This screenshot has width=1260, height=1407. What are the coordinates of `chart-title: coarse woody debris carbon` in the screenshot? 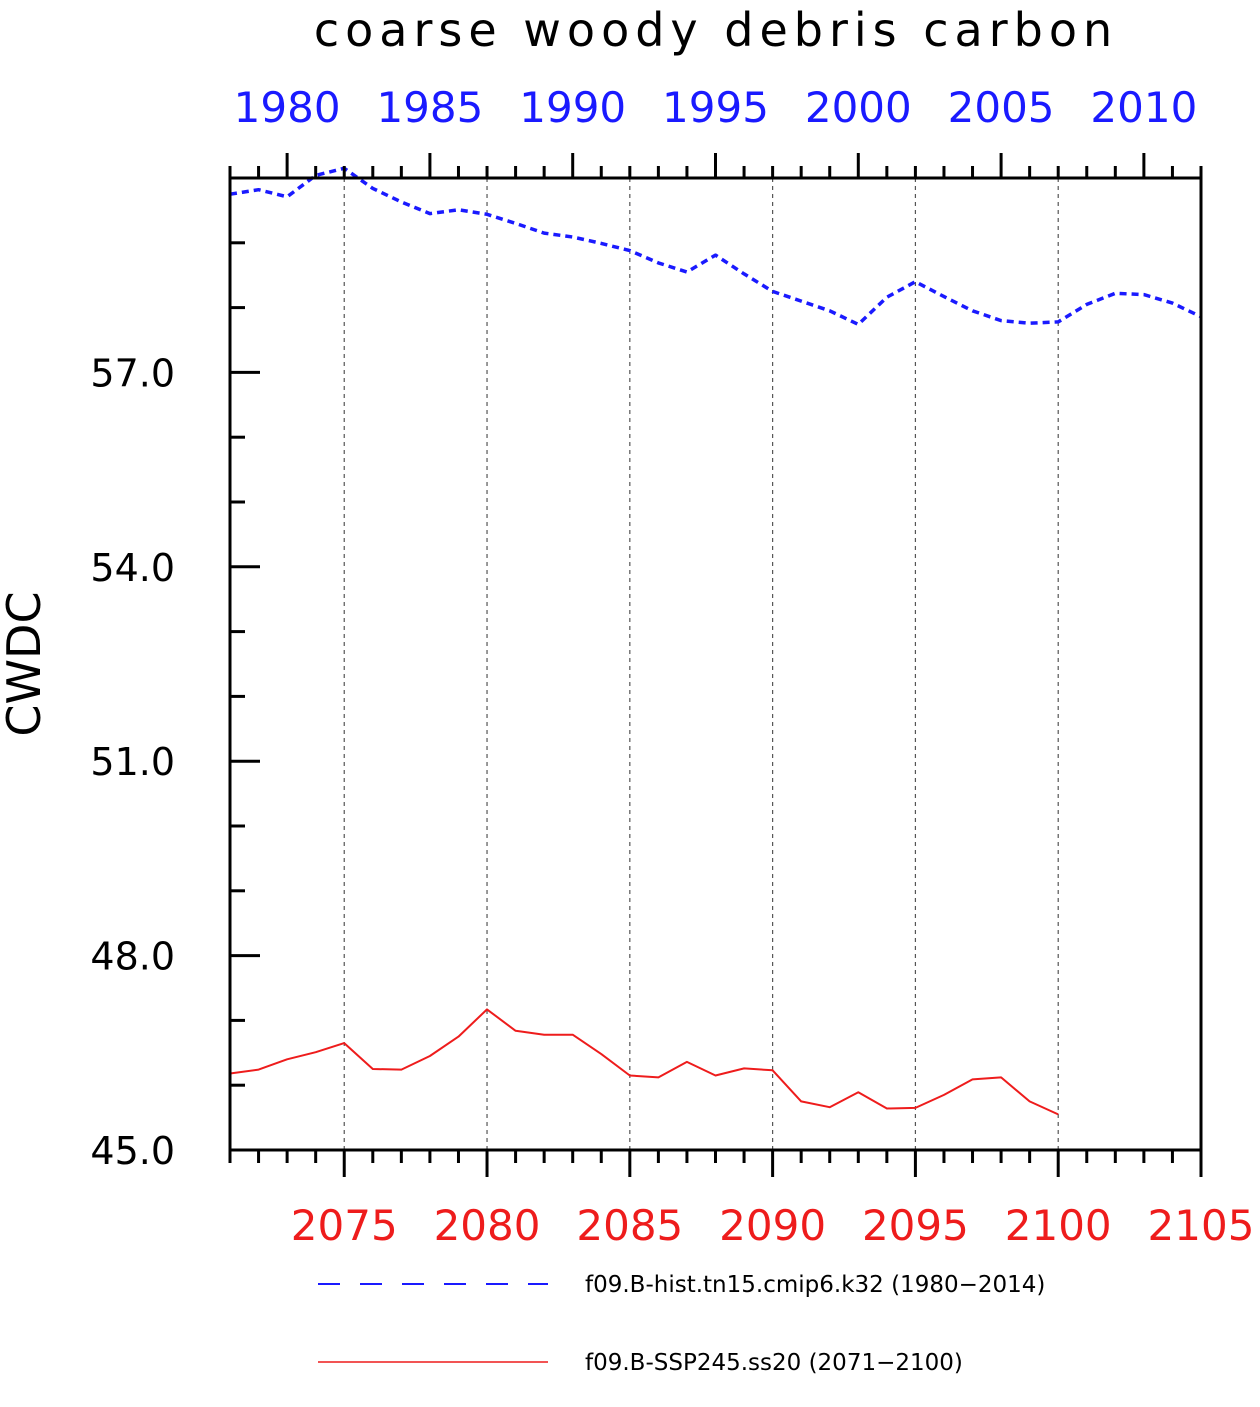 It's located at (716, 30).